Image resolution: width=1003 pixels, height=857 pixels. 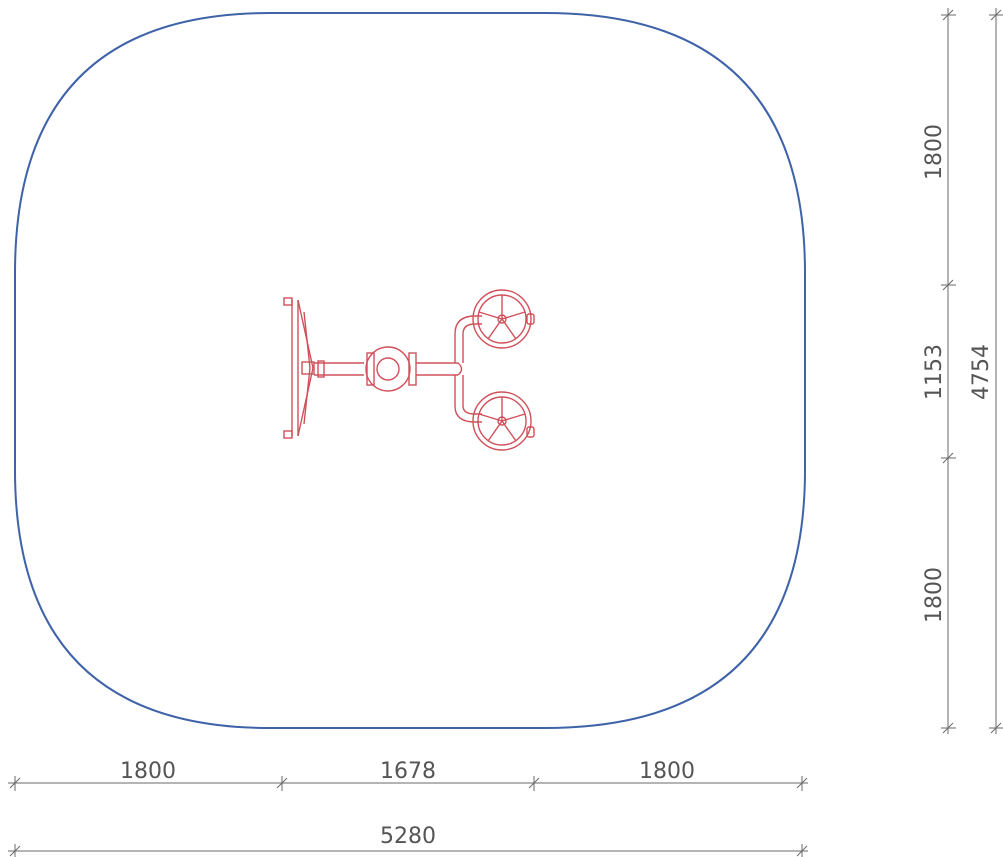 I want to click on horizontal-dimensions: 1800 1678 1800 5280, so click(x=408, y=808).